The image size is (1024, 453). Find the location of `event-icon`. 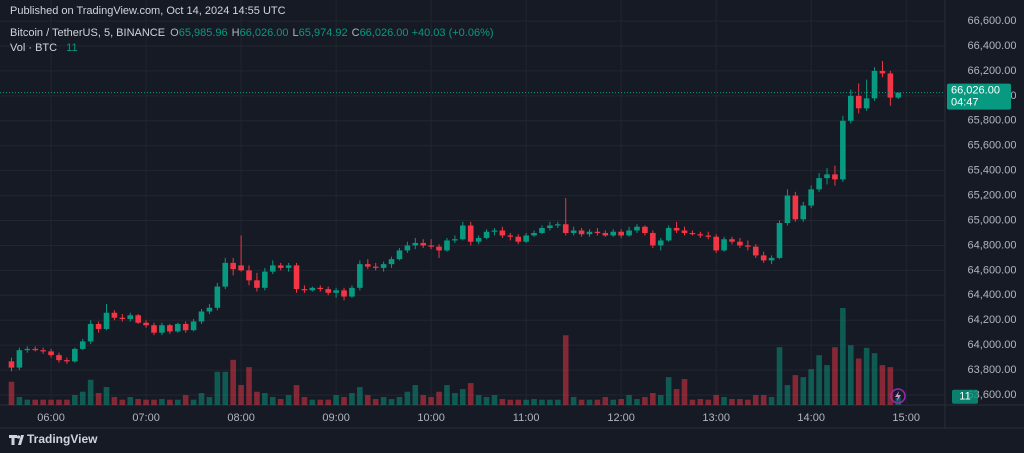

event-icon is located at coordinates (898, 396).